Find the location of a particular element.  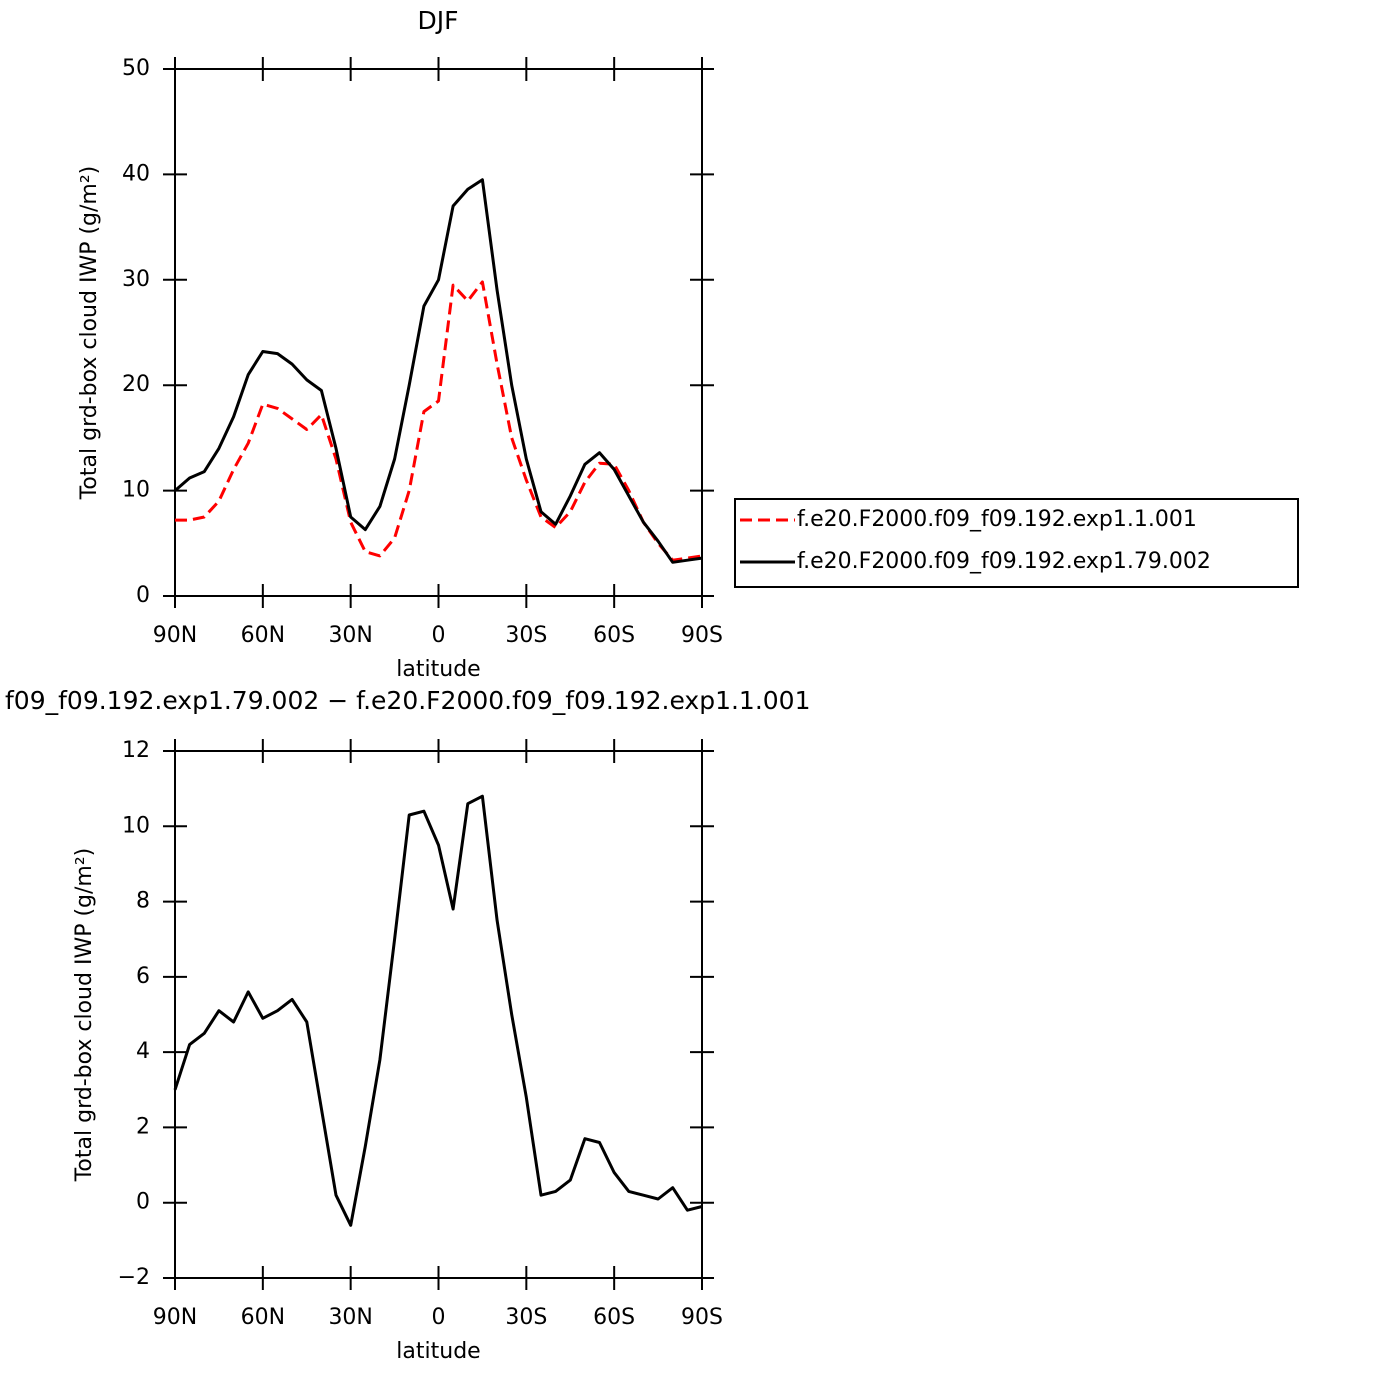

y-tick-label: 50 is located at coordinates (136, 68).